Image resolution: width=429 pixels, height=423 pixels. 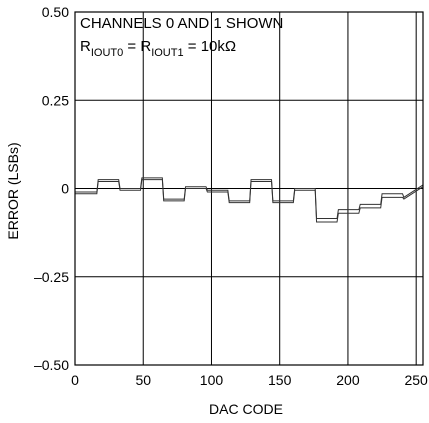 What do you see at coordinates (13, 190) in the screenshot?
I see `y-axis-label: ERROR (LSBs)` at bounding box center [13, 190].